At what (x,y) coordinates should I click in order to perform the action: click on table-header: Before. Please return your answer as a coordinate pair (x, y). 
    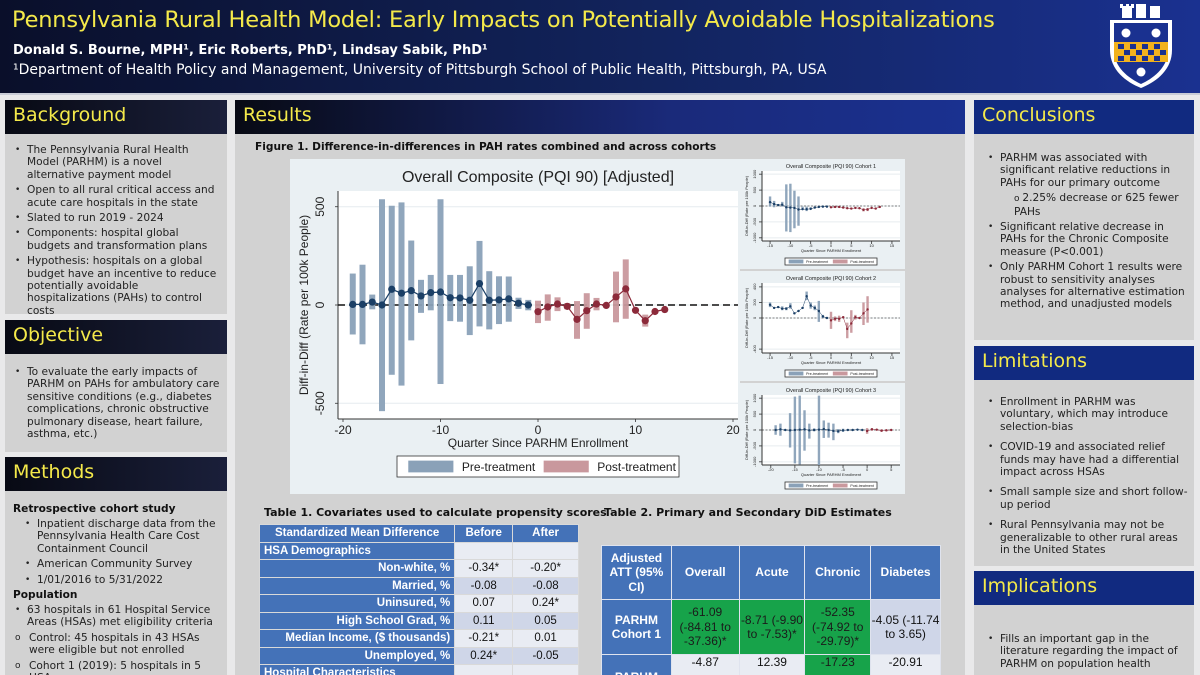
    Looking at the image, I should click on (484, 533).